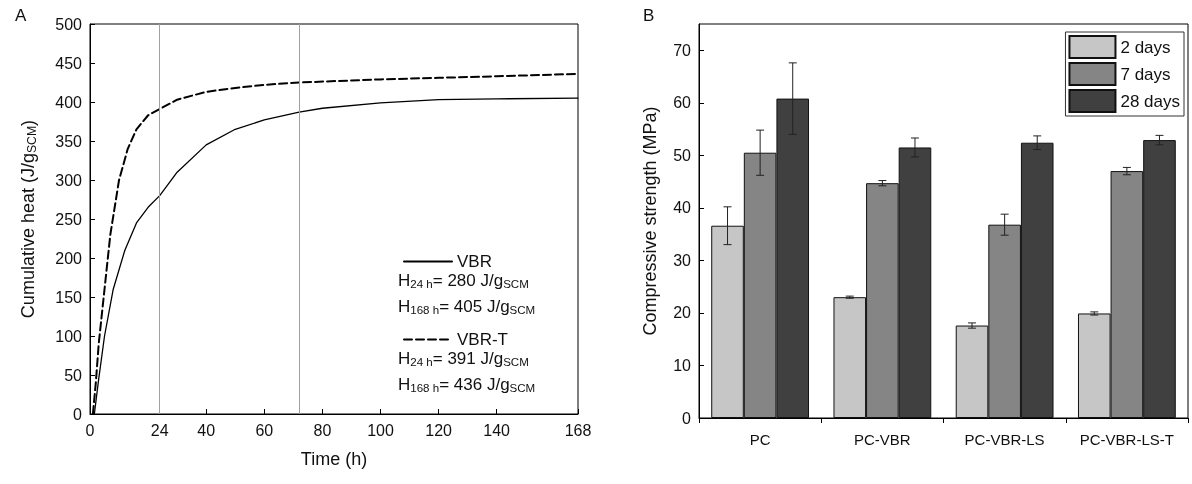 This screenshot has height=484, width=1192. What do you see at coordinates (1145, 74) in the screenshot?
I see `legend-label: 7 days` at bounding box center [1145, 74].